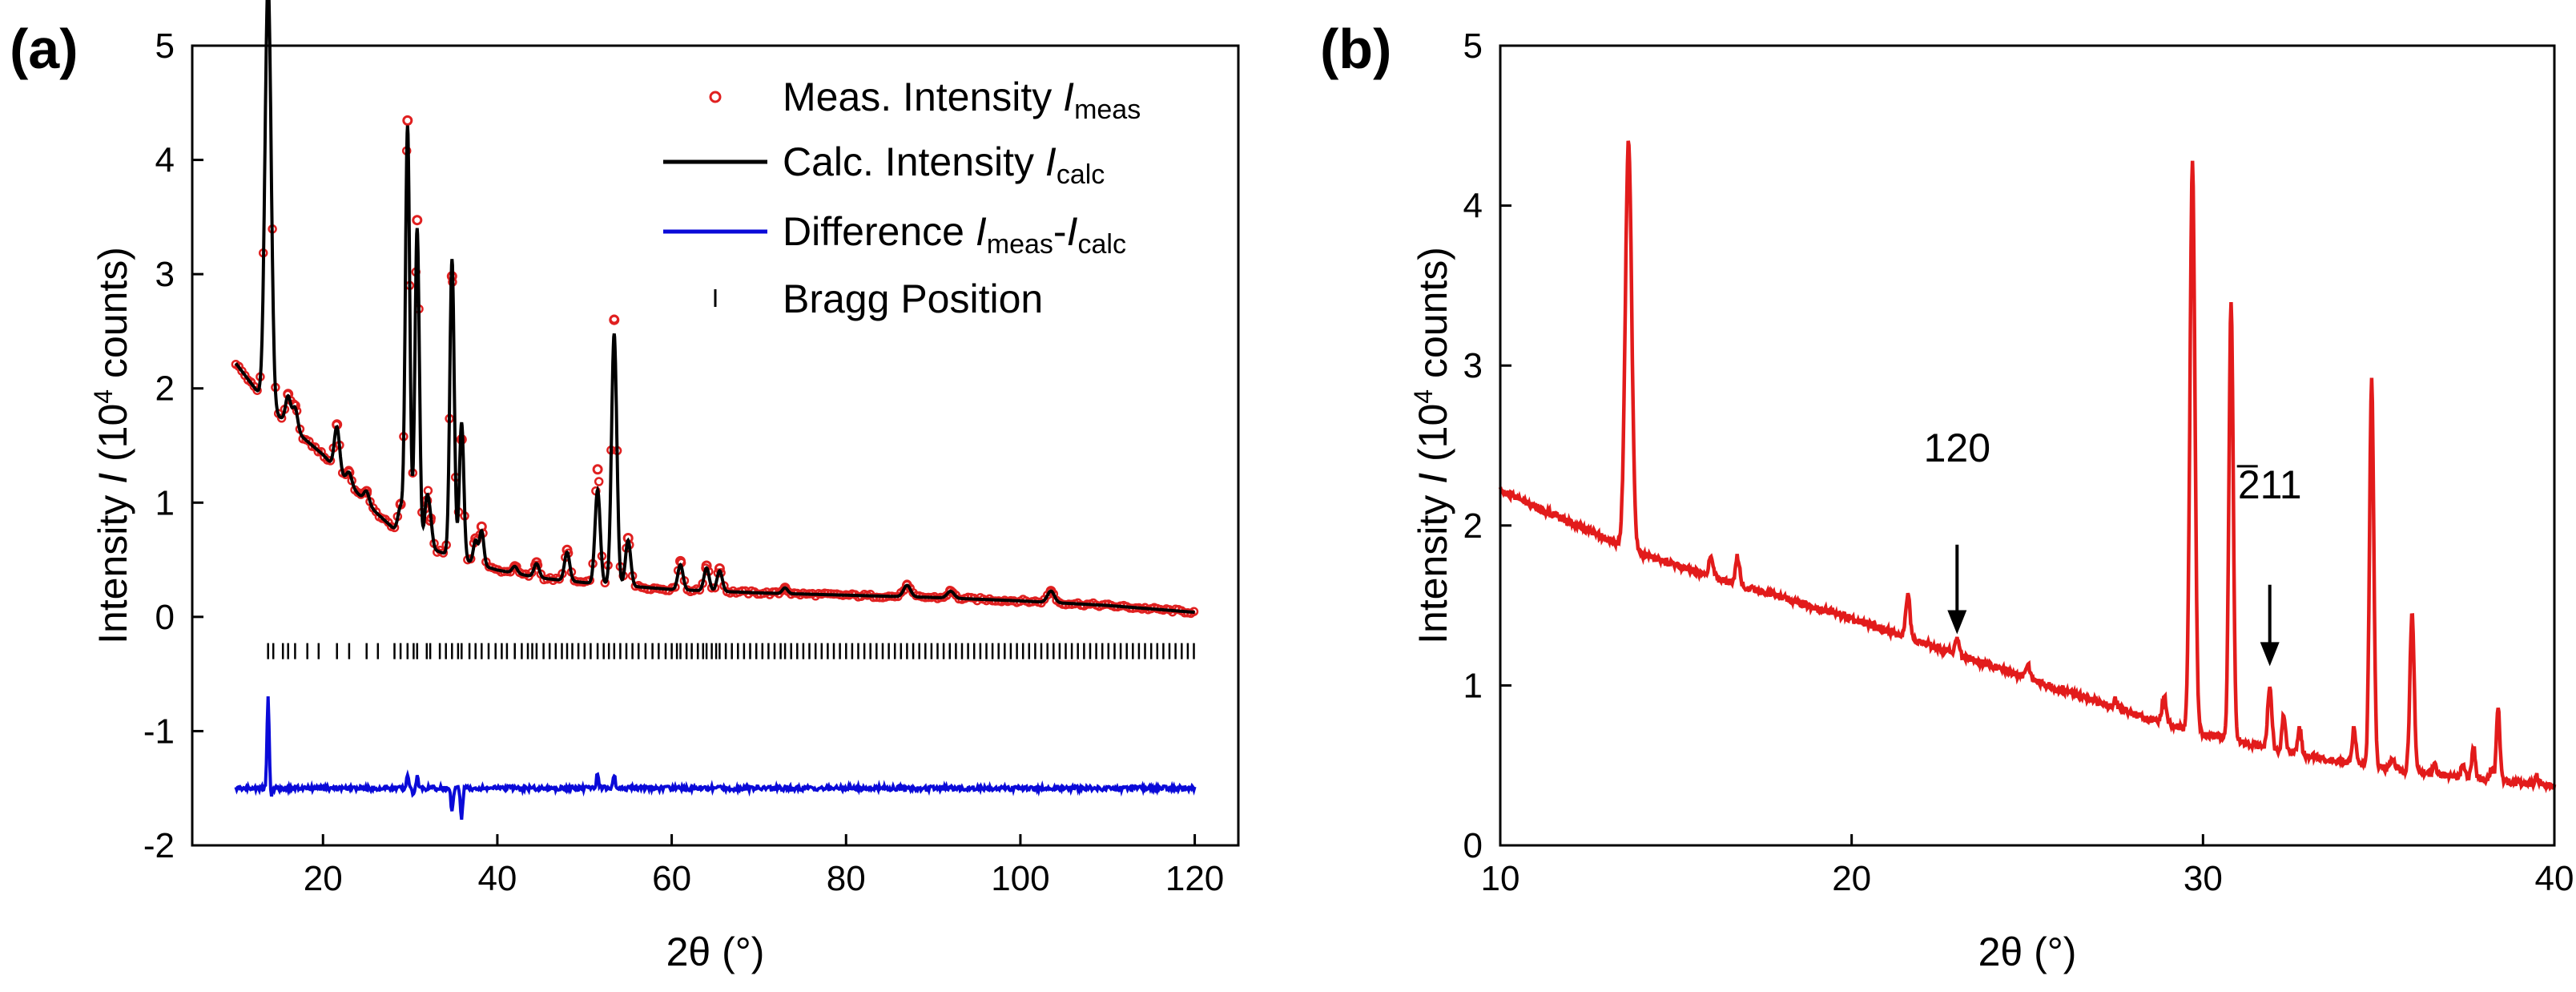  I want to click on svg-text: Difference Imeas-Icalc, so click(954, 234).